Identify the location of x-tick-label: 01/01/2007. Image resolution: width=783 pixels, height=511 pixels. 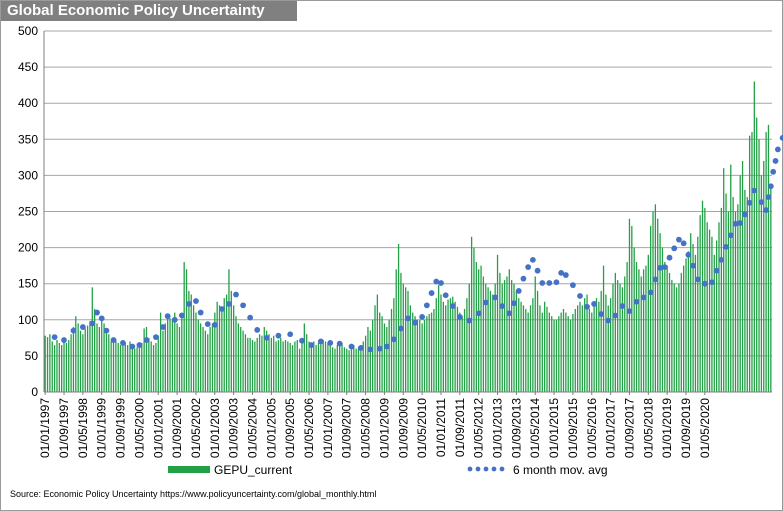
(328, 428).